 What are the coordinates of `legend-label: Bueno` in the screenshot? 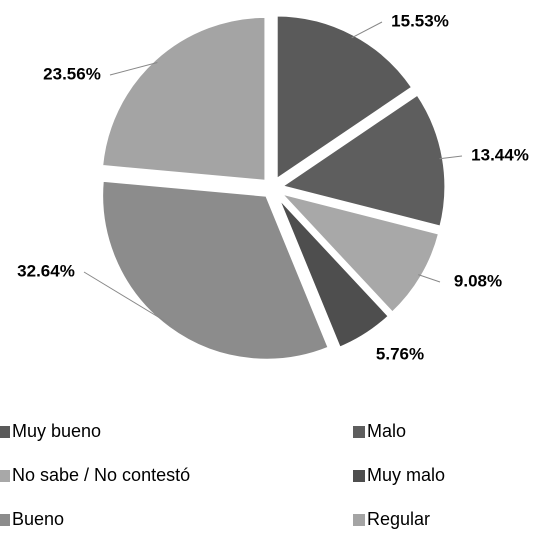 It's located at (38, 519).